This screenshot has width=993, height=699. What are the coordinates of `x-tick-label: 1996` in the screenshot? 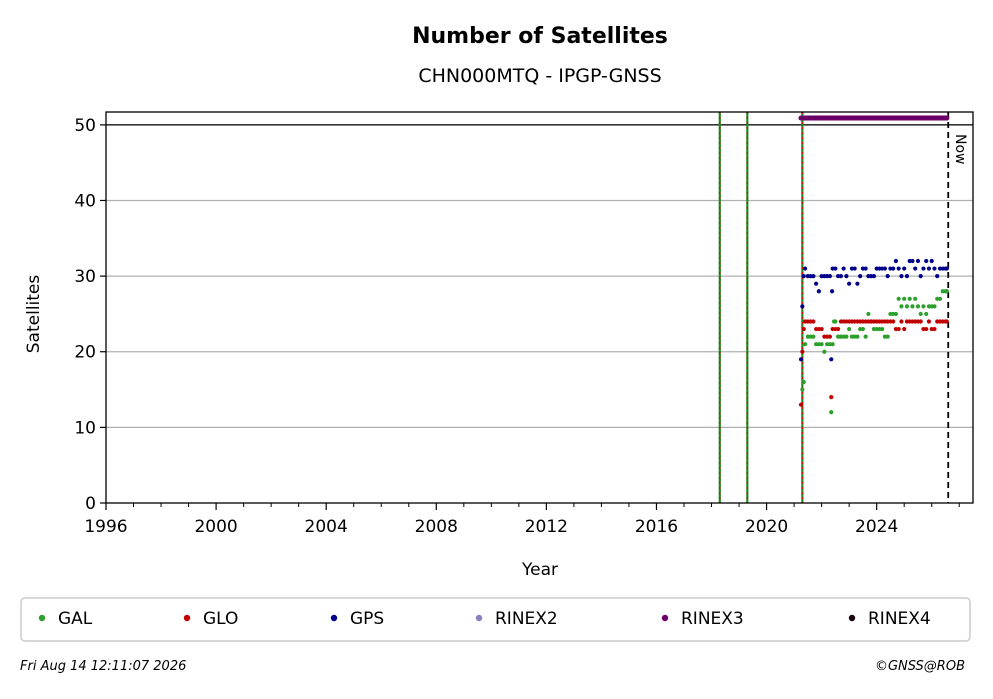 It's located at (105, 527).